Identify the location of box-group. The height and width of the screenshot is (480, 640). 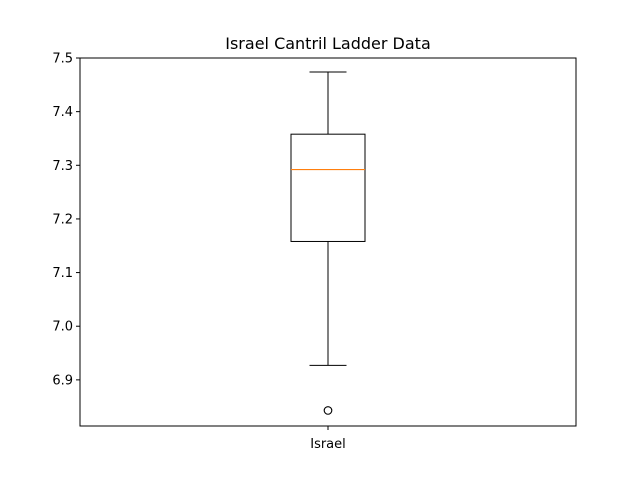
(328, 243).